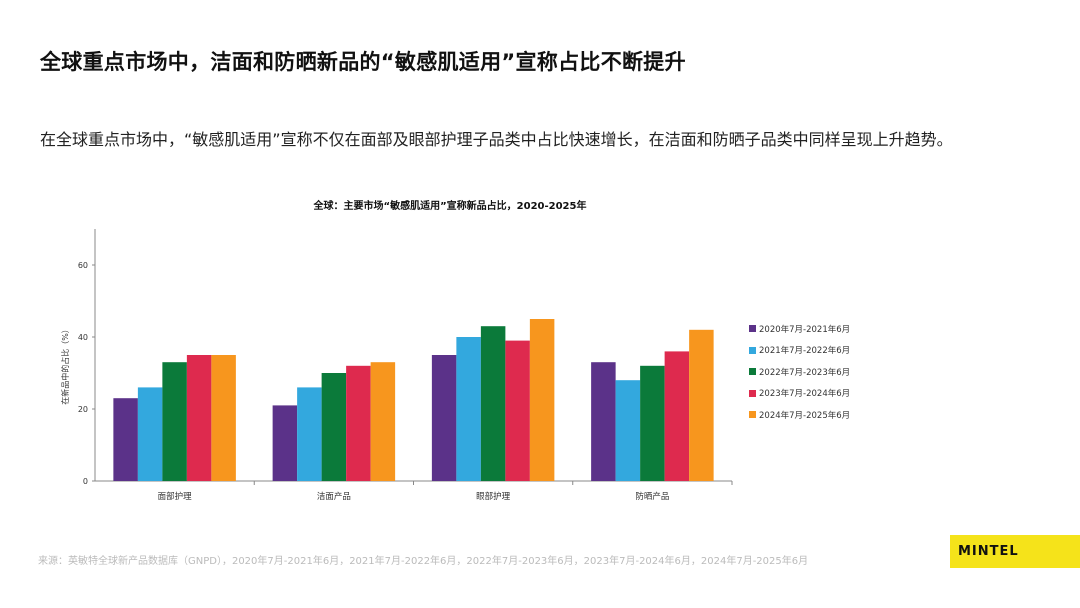  I want to click on chart-title: 全球：主要市场“敏感肌适用”宣称新品占比，2020-2025年, so click(450, 206).